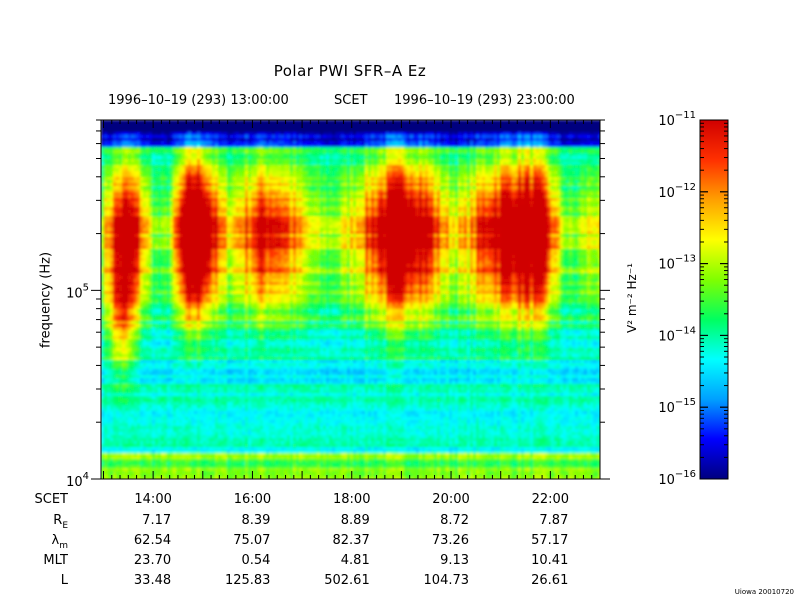 The width and height of the screenshot is (800, 600). What do you see at coordinates (77, 291) in the screenshot?
I see `y-tick-label: 10⁵` at bounding box center [77, 291].